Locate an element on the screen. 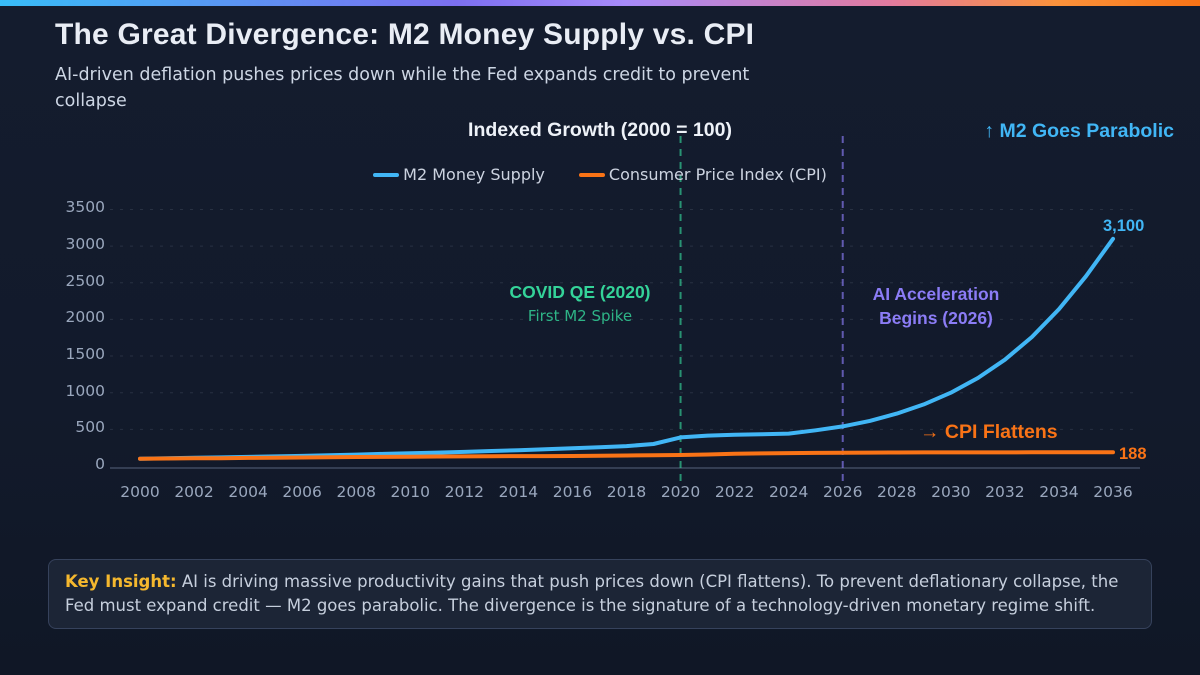 This screenshot has width=1200, height=675. legend-item-cpi: Consumer Price Index (CPI) is located at coordinates (702, 174).